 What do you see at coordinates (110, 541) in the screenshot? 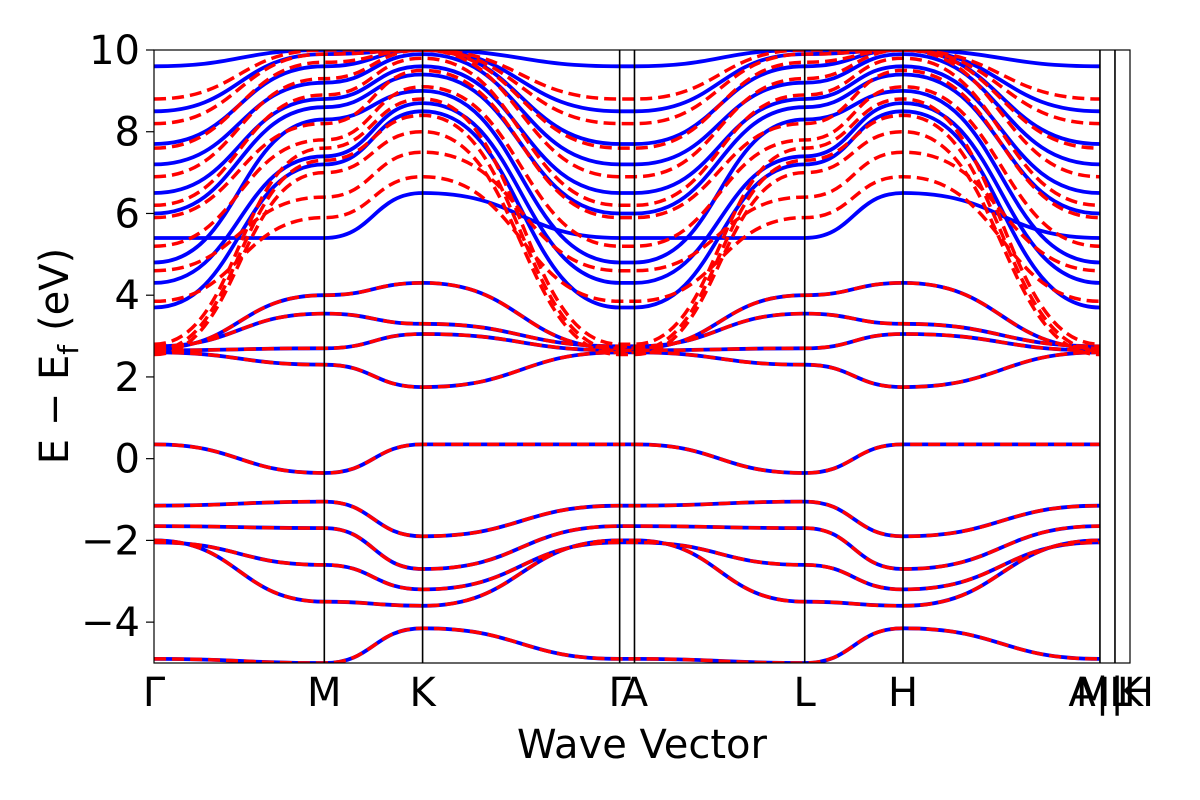
I see `y-tick-label-1: −2` at bounding box center [110, 541].